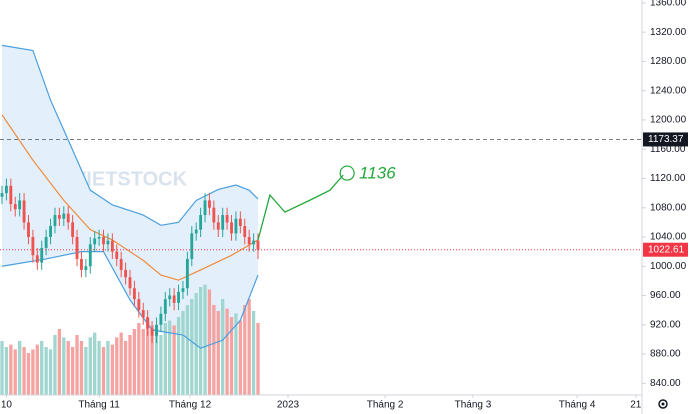  What do you see at coordinates (577, 405) in the screenshot?
I see `x-tick-label: Tháng 4` at bounding box center [577, 405].